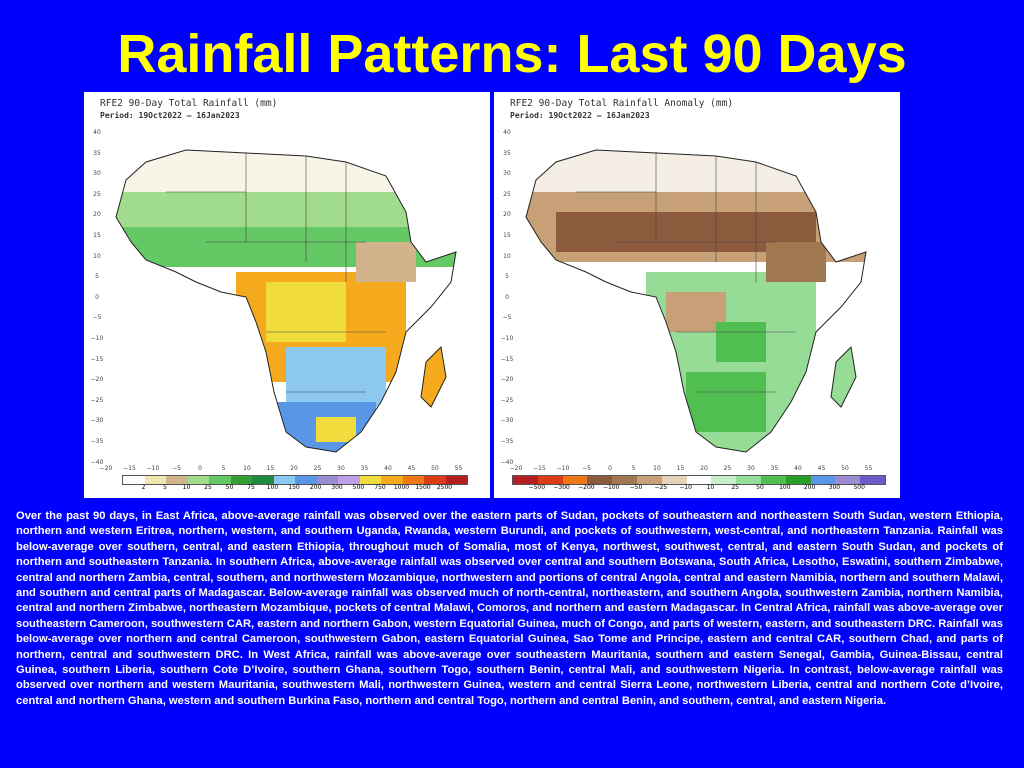 This screenshot has height=768, width=1024. I want to click on y-tick-label: −35, so click(507, 441).